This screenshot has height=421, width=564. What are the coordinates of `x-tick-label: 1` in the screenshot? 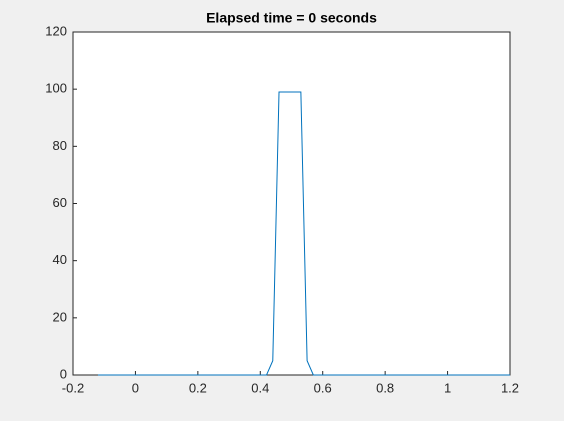 It's located at (447, 387).